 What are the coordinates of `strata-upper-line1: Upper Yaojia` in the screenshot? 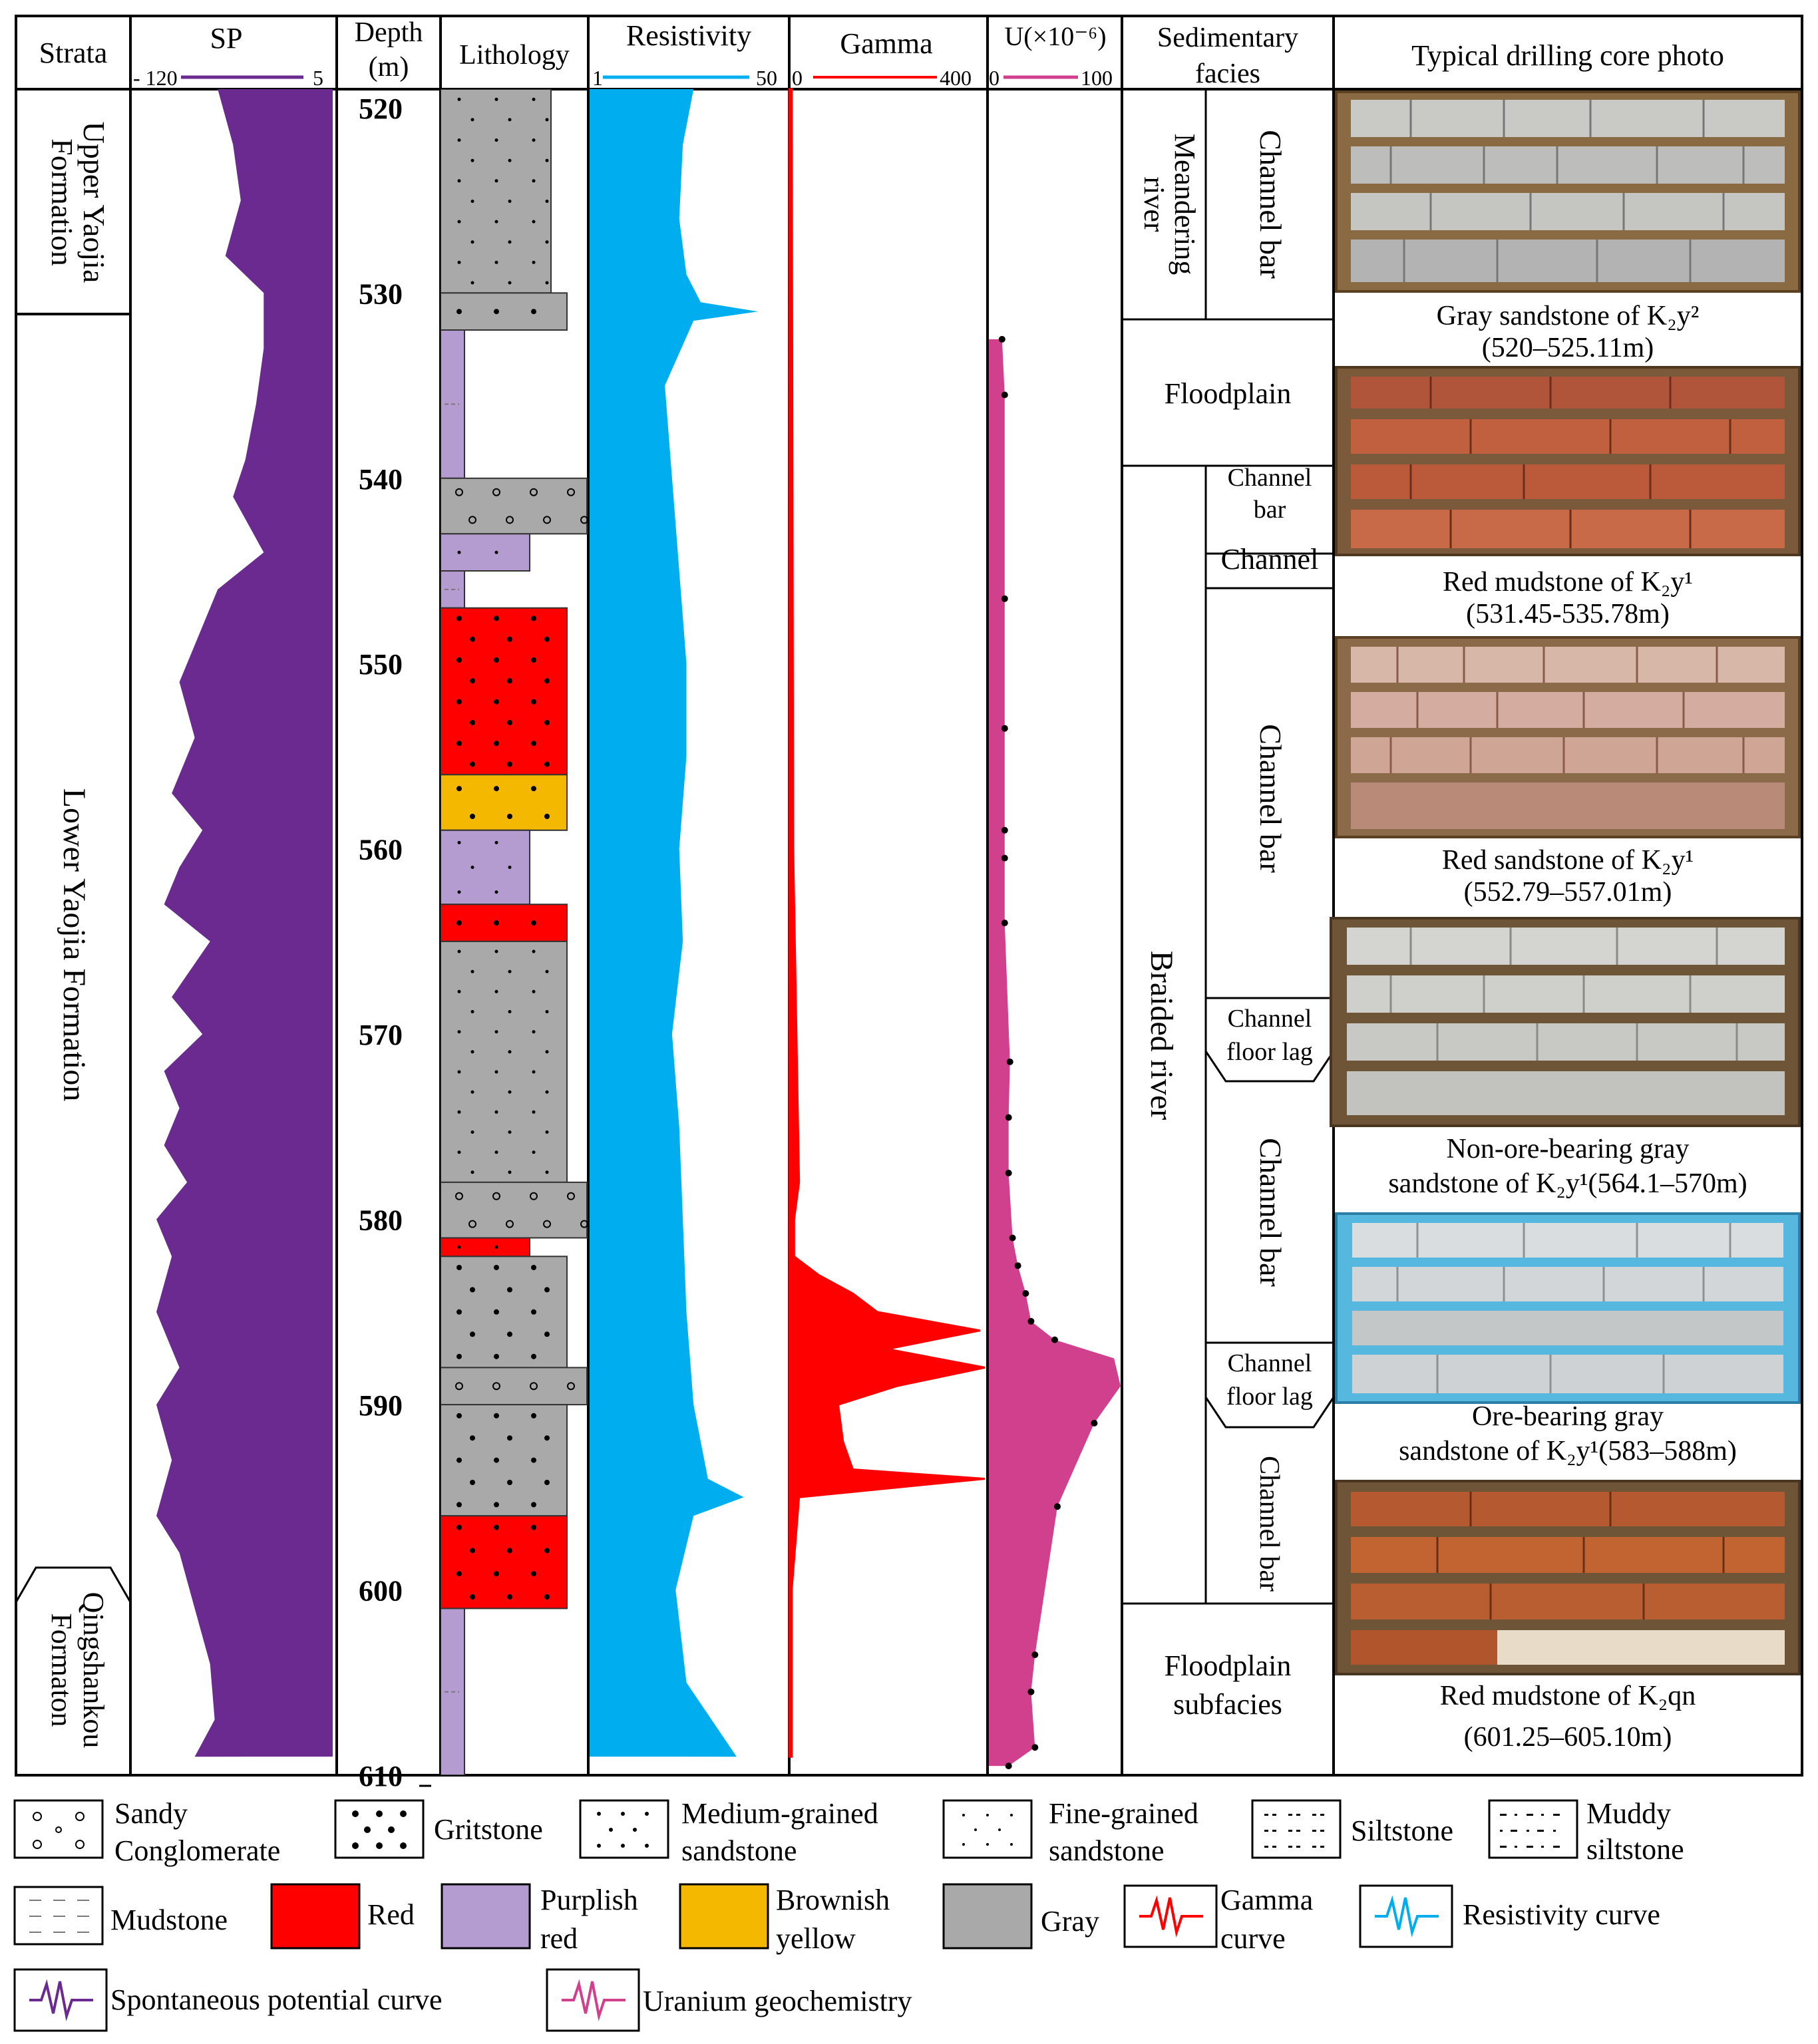 It's located at (94, 202).